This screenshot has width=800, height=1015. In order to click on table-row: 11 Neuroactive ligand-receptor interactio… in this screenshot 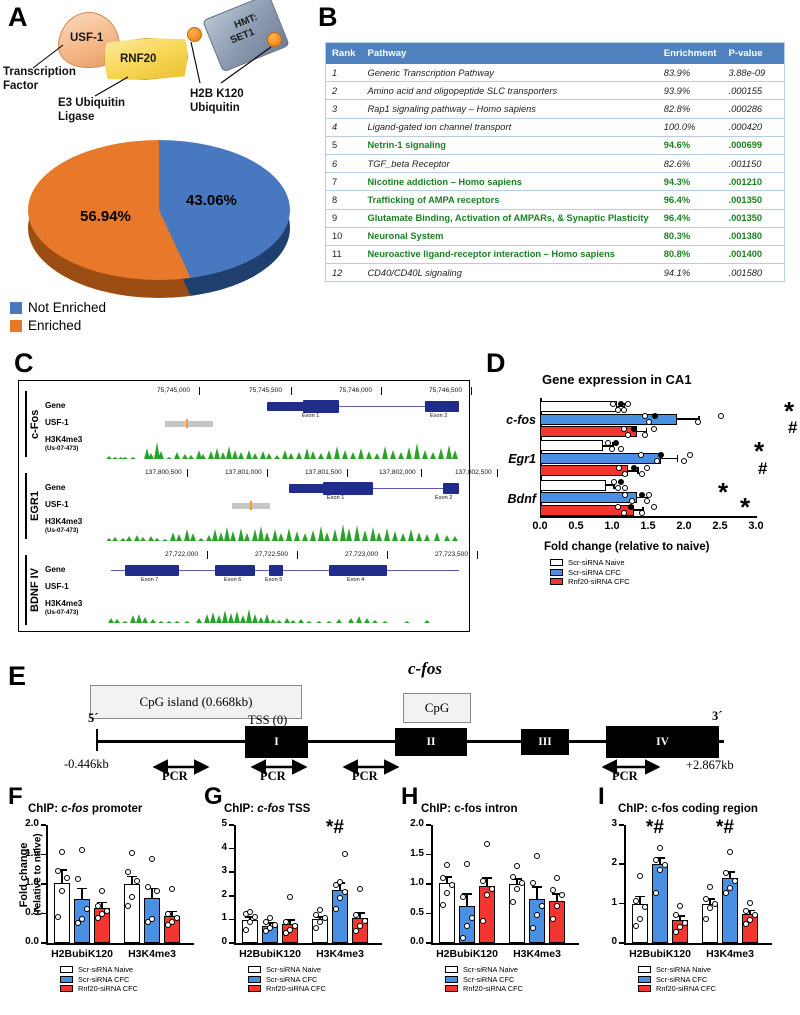, I will do `click(555, 255)`.